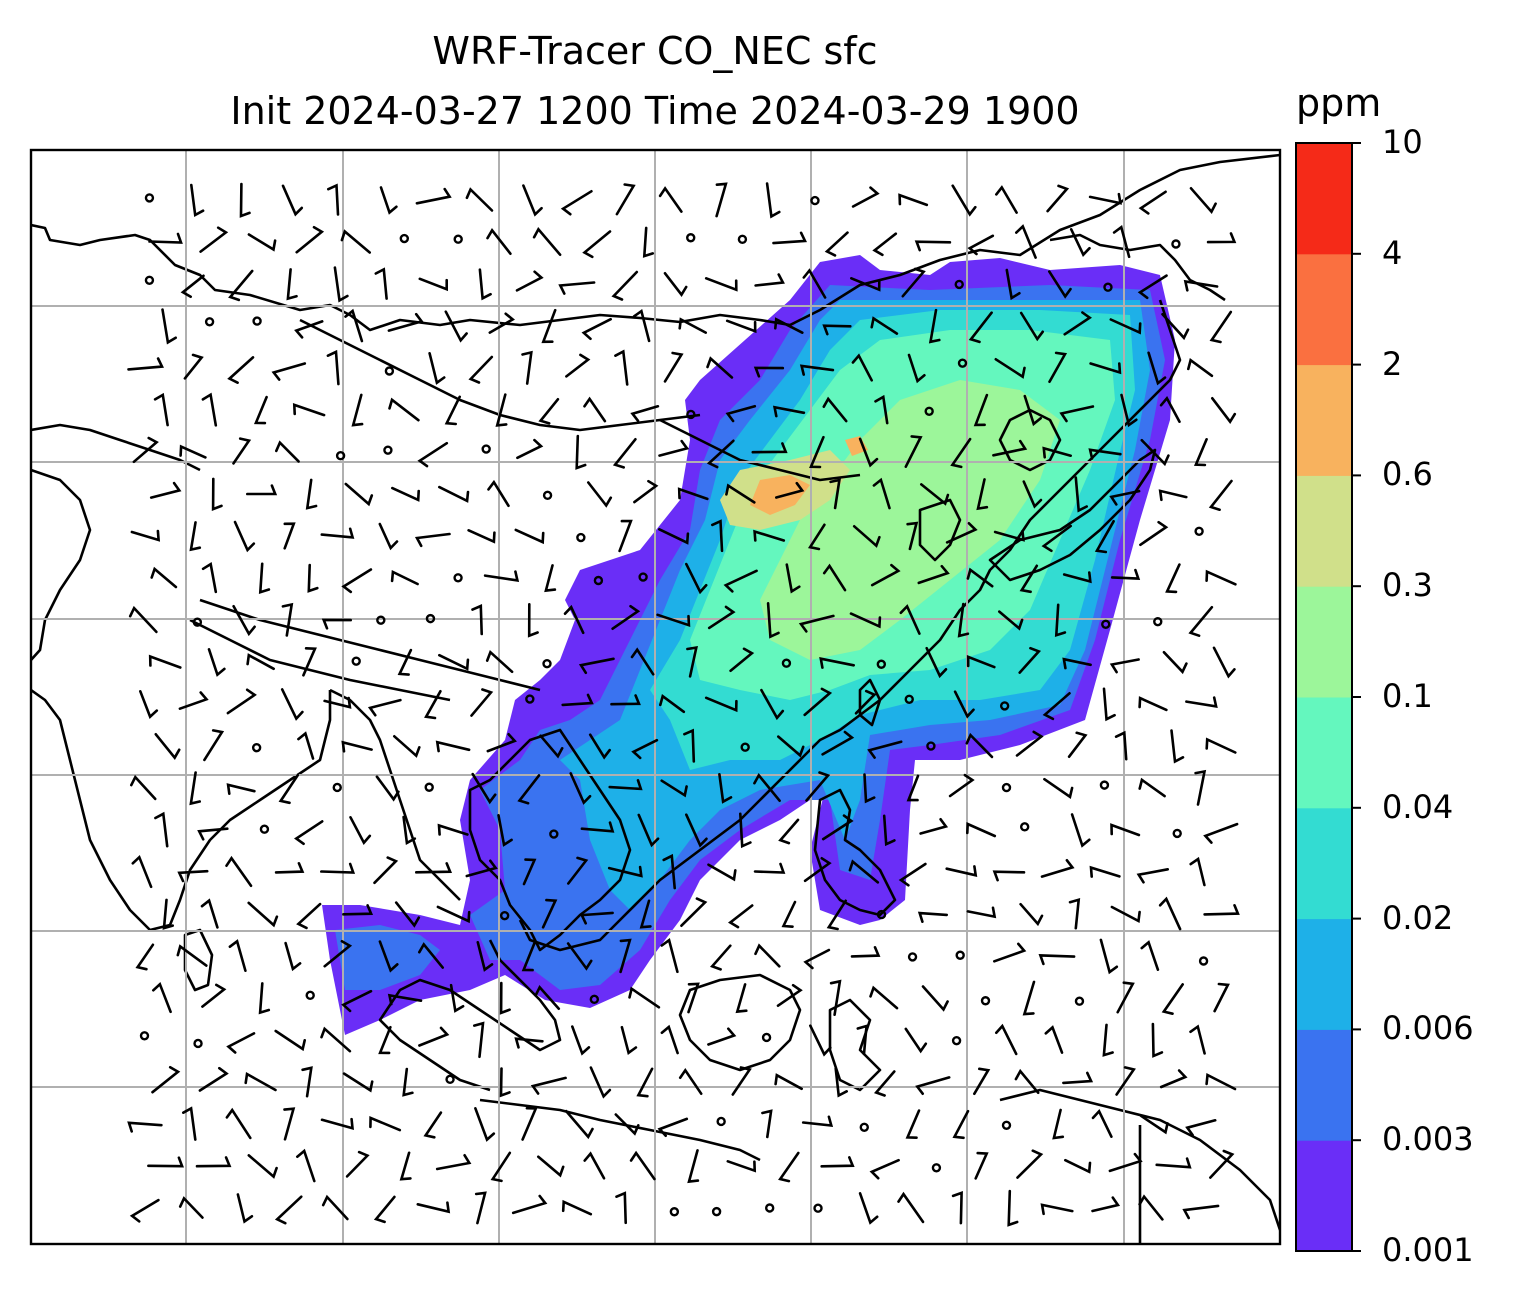 This screenshot has width=1528, height=1306. What do you see at coordinates (395, 794) in the screenshot?
I see `coastline-bay-bengal` at bounding box center [395, 794].